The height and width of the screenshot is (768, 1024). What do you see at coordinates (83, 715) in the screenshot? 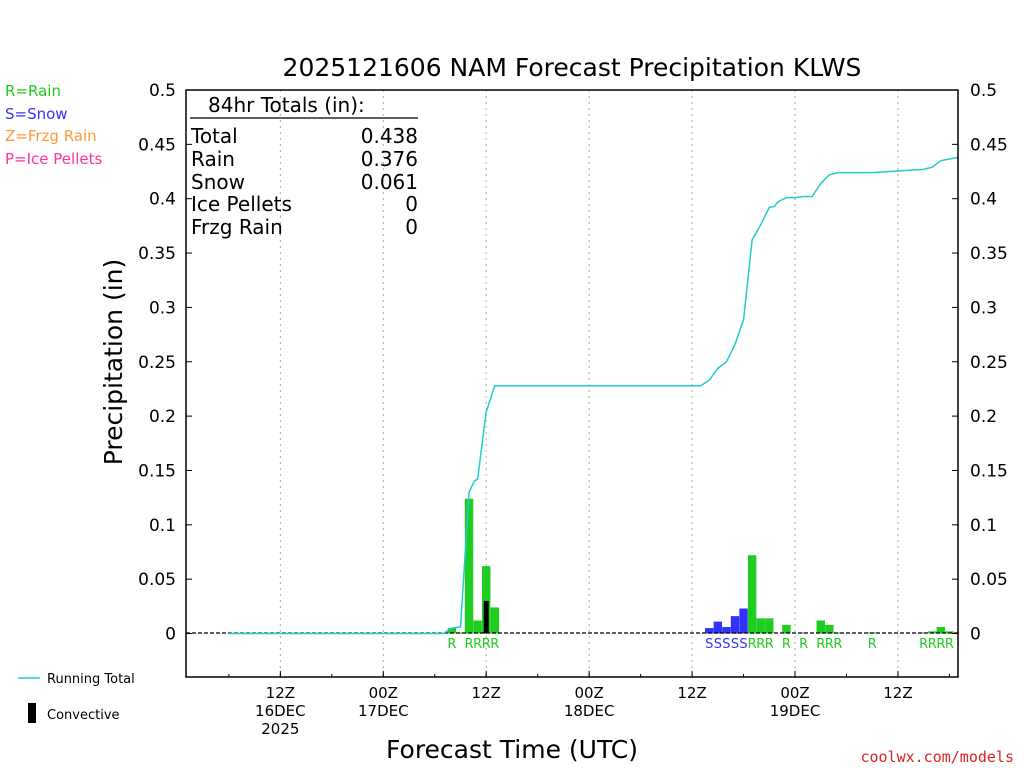
I see `convective-legend-label: Convective` at bounding box center [83, 715].